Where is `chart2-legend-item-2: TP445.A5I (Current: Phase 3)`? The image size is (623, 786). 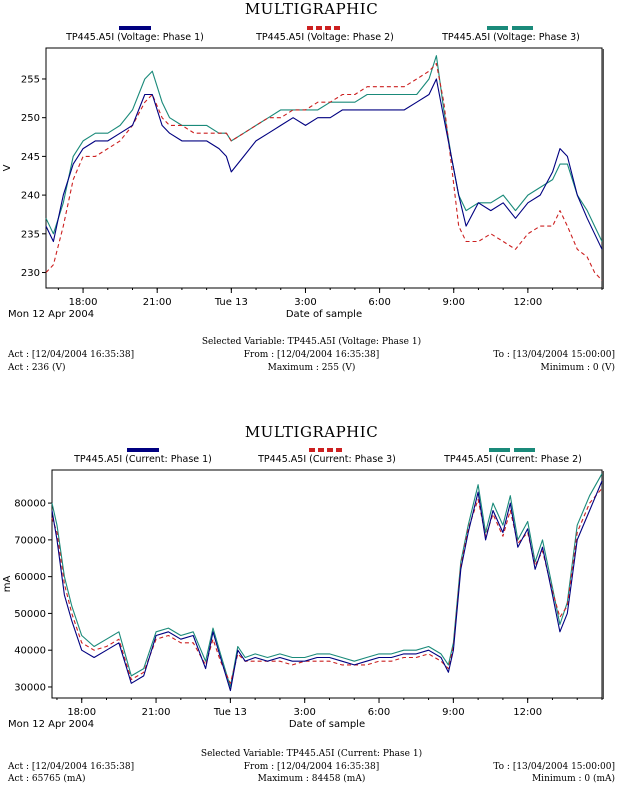
chart2-legend-item-2: TP445.A5I (Current: Phase 3) is located at coordinates (327, 456).